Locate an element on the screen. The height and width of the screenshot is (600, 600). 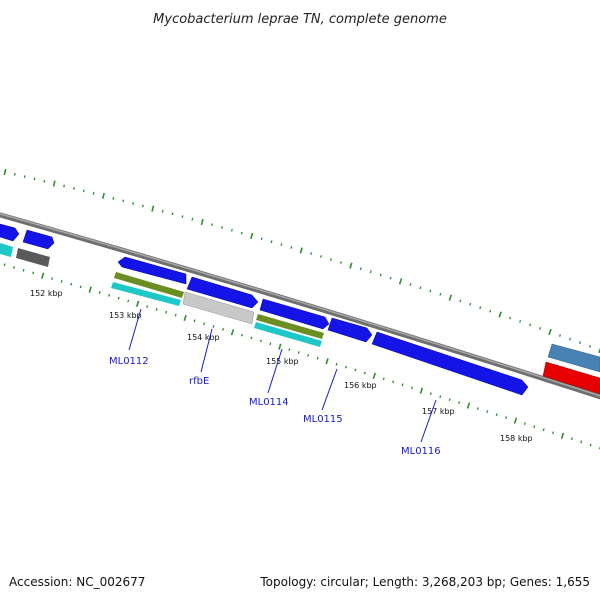
gene-label-ml0112: ML0112 is located at coordinates (129, 361).